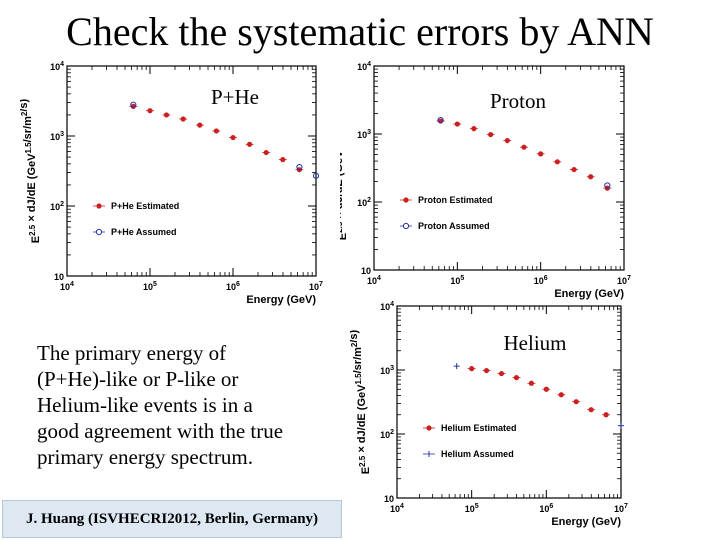 Image resolution: width=720 pixels, height=540 pixels. I want to click on chart-title: P+He, so click(235, 97).